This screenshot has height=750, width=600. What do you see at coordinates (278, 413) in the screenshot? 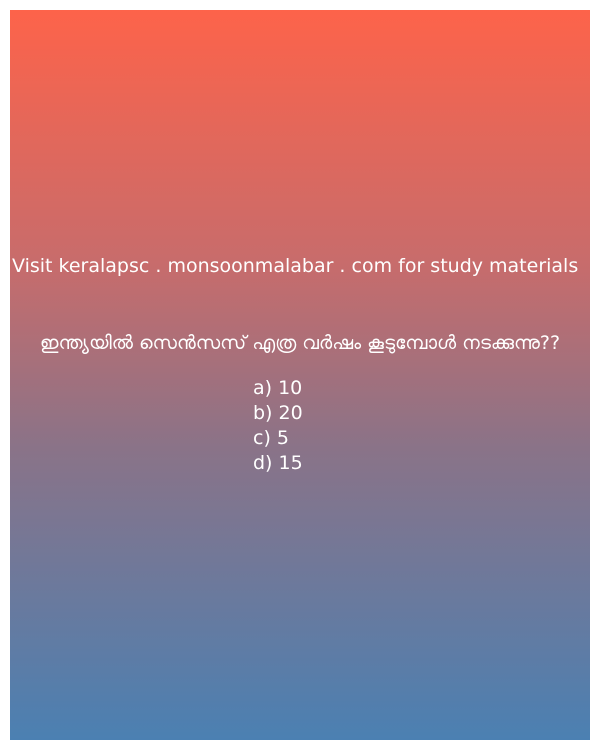
I see `option-b: b) 20` at bounding box center [278, 413].